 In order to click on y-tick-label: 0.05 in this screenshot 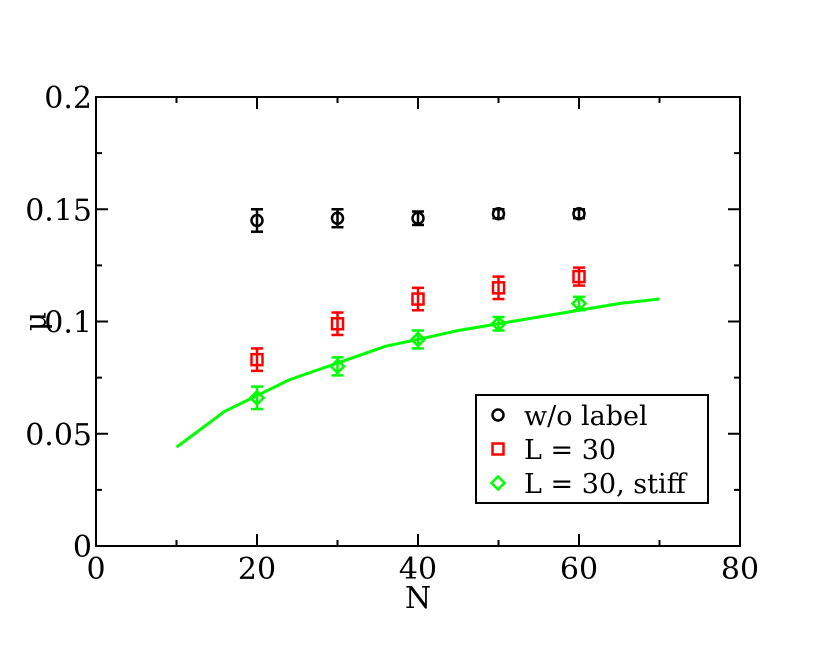, I will do `click(58, 435)`.